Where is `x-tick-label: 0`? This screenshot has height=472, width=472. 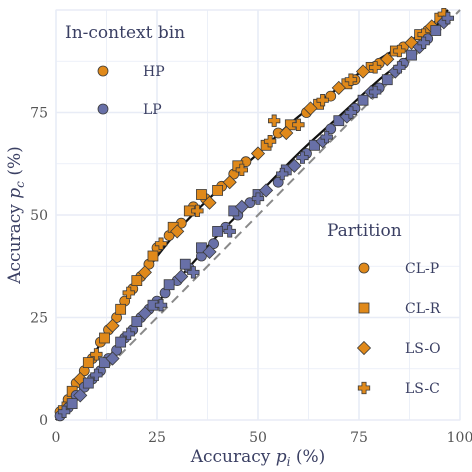
x-tick-label: 0 is located at coordinates (56, 438).